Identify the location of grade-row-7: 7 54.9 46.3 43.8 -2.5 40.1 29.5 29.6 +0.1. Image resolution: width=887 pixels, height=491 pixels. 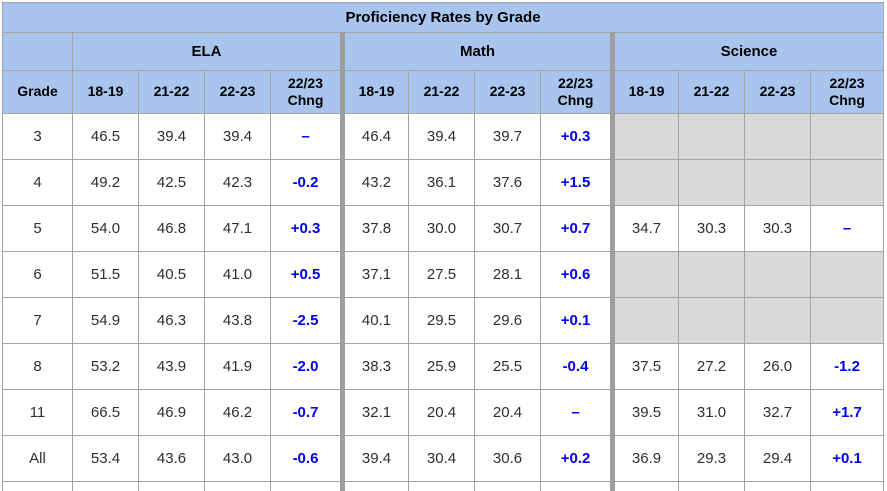
(443, 320).